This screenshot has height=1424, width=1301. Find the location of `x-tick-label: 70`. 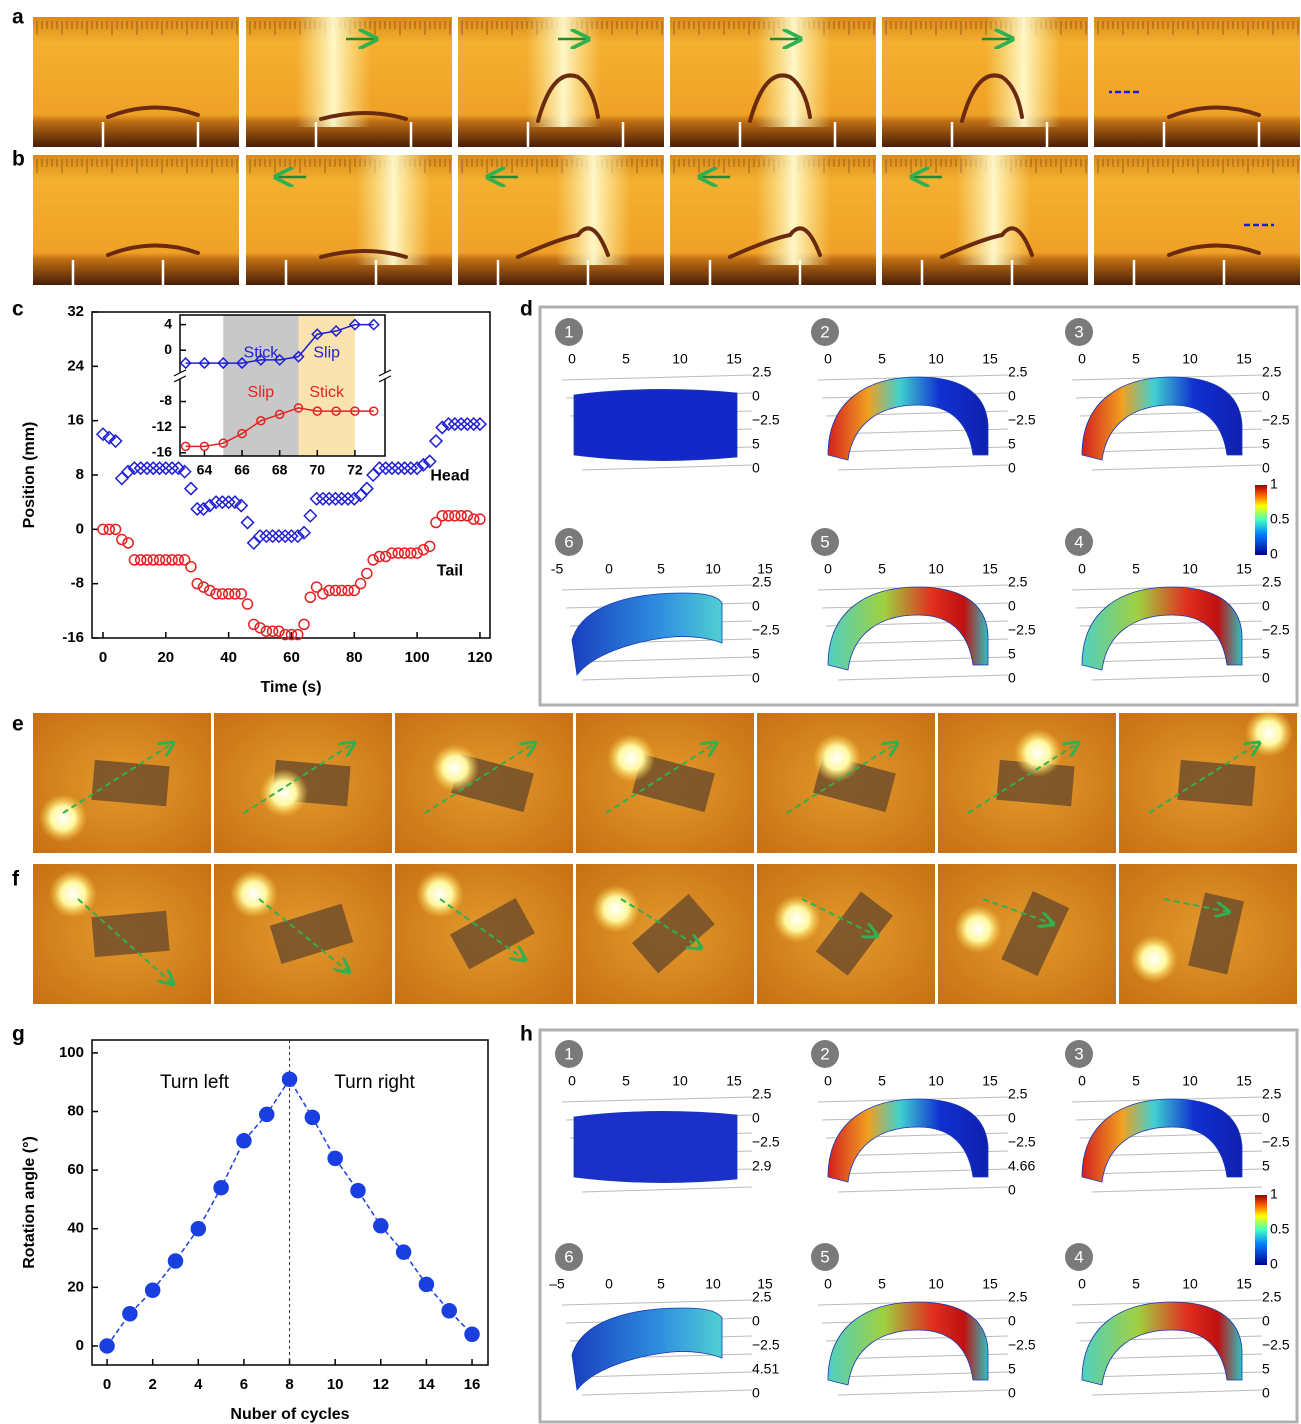

x-tick-label: 70 is located at coordinates (318, 470).